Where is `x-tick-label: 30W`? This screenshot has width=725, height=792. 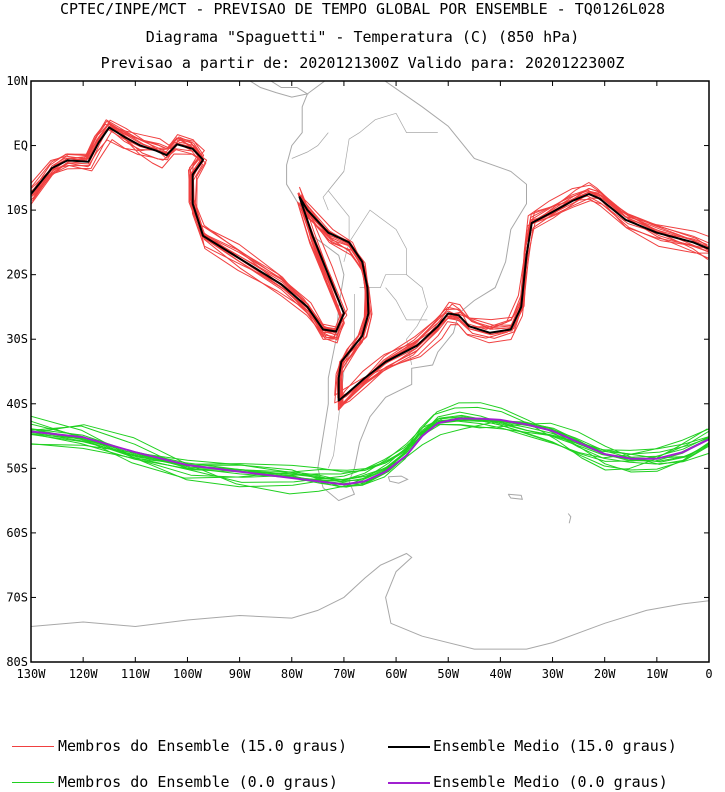
x-tick-label: 30W is located at coordinates (553, 674).